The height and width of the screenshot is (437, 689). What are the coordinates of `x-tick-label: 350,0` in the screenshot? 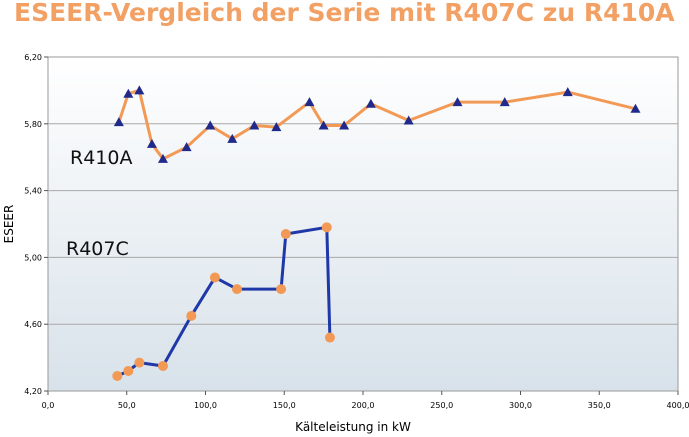 It's located at (599, 405).